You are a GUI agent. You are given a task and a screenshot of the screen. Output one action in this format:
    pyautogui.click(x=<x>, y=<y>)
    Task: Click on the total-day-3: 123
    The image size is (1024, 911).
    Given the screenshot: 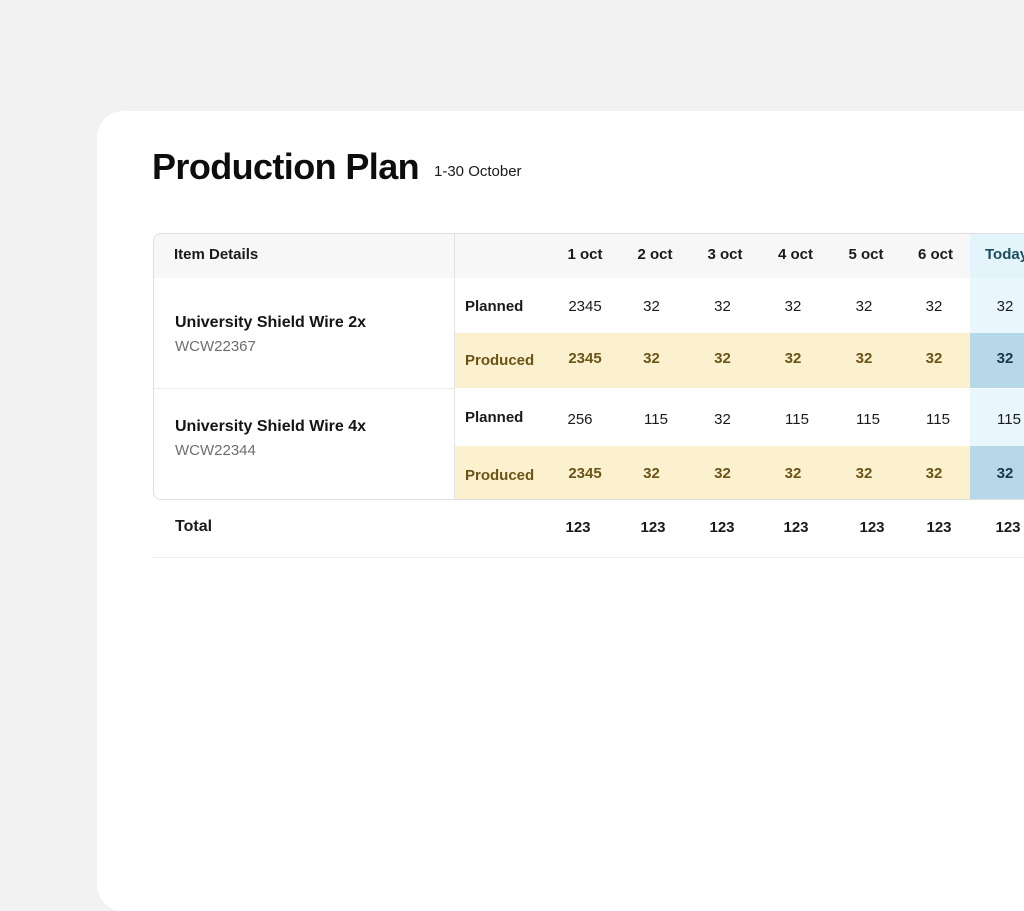 What is the action you would take?
    pyautogui.click(x=722, y=527)
    